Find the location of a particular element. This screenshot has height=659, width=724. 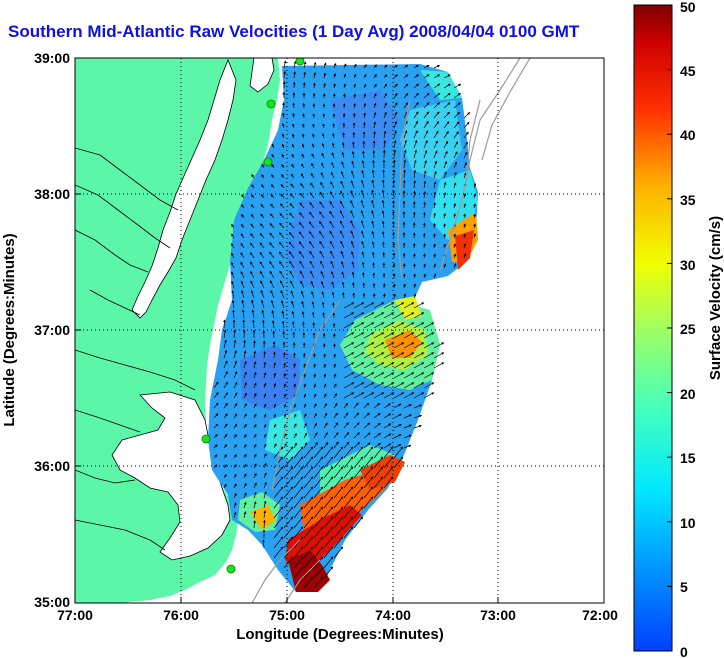

colorbar-tick-label: 5 is located at coordinates (684, 587).